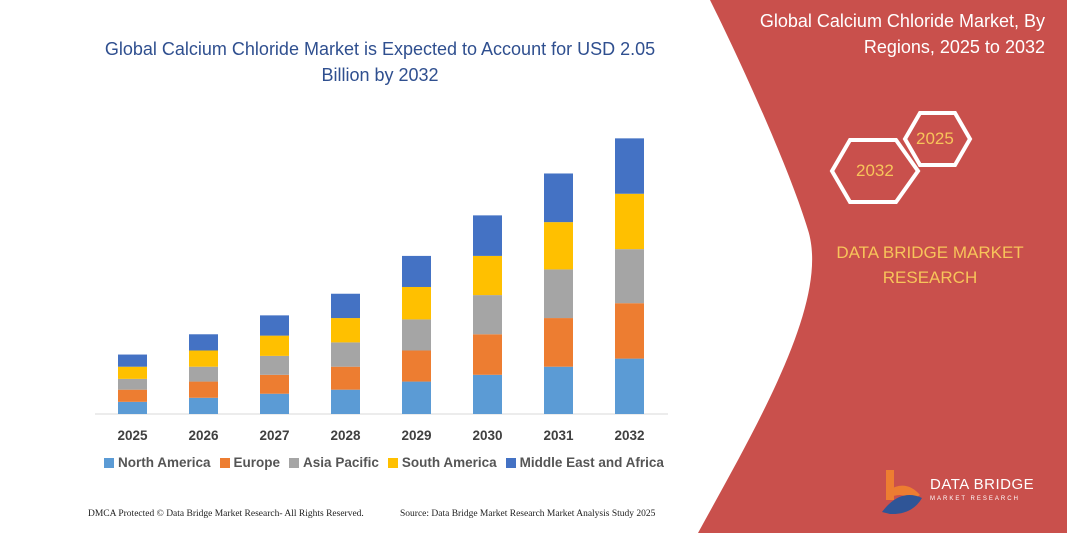  What do you see at coordinates (132, 360) in the screenshot?
I see `bar-segment-2025-middle-east-and-africa` at bounding box center [132, 360].